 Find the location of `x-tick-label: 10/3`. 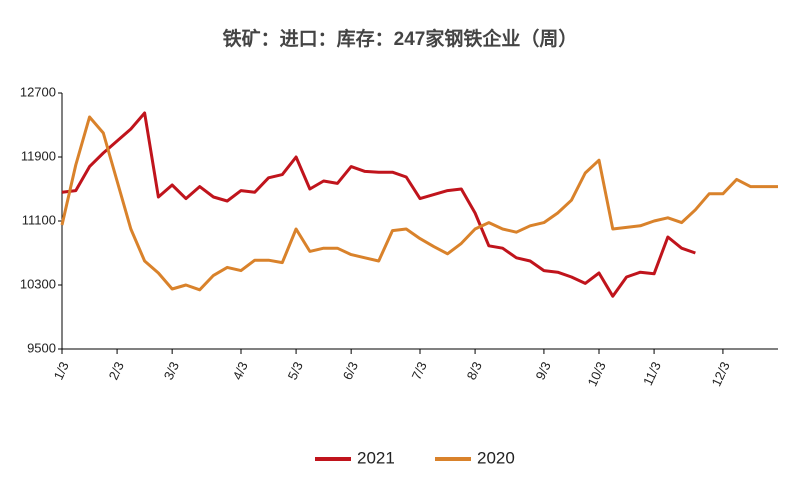

x-tick-label: 10/3 is located at coordinates (597, 373).